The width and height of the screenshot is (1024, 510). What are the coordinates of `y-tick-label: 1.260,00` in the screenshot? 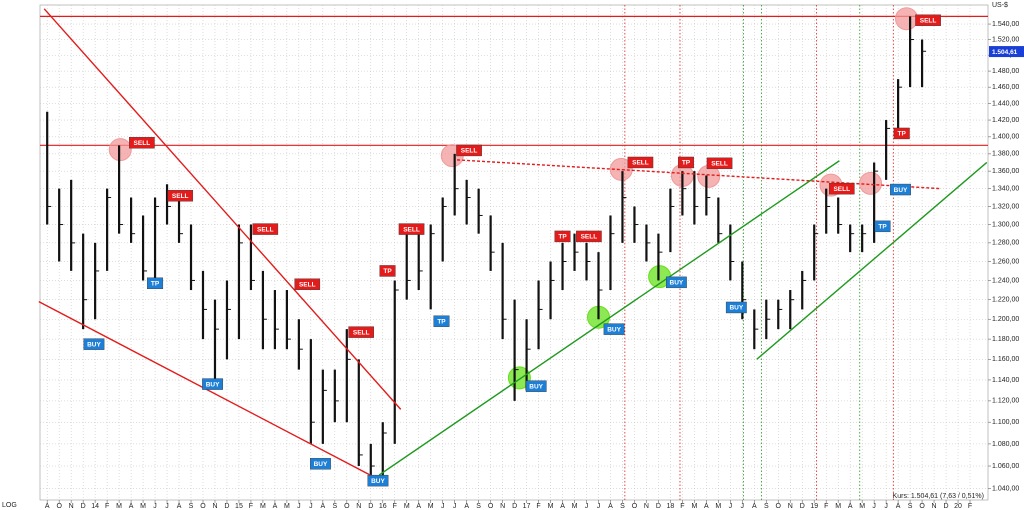 It's located at (1005, 261).